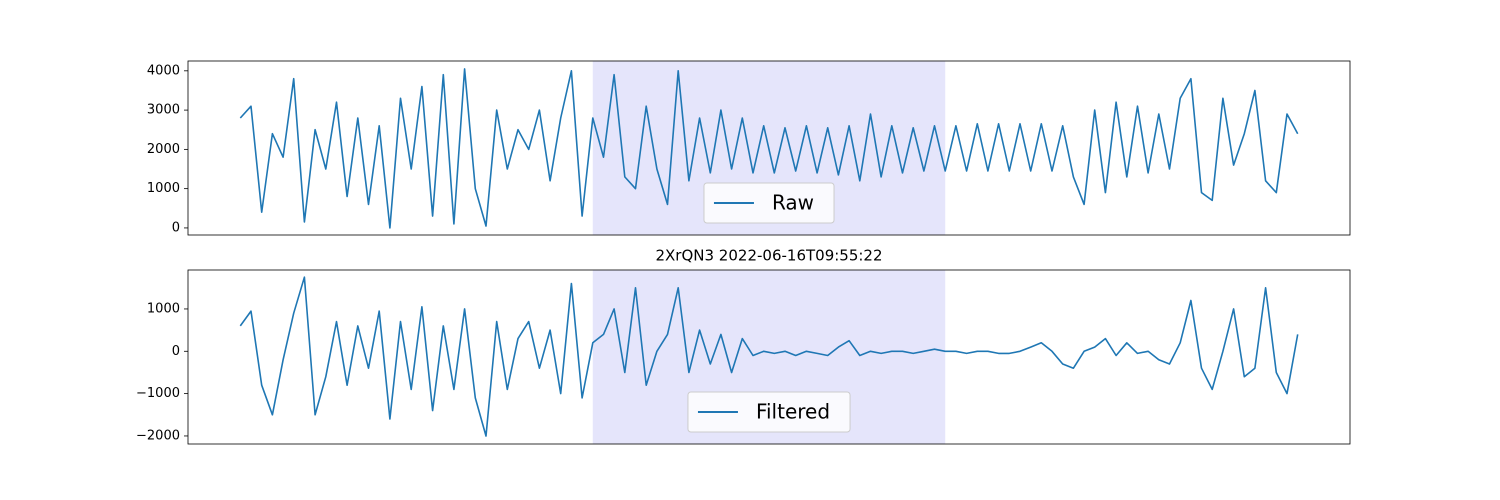  Describe the element at coordinates (768, 256) in the screenshot. I see `axes-title: 2XrQN3 2022-06-16T09:55:22` at that location.